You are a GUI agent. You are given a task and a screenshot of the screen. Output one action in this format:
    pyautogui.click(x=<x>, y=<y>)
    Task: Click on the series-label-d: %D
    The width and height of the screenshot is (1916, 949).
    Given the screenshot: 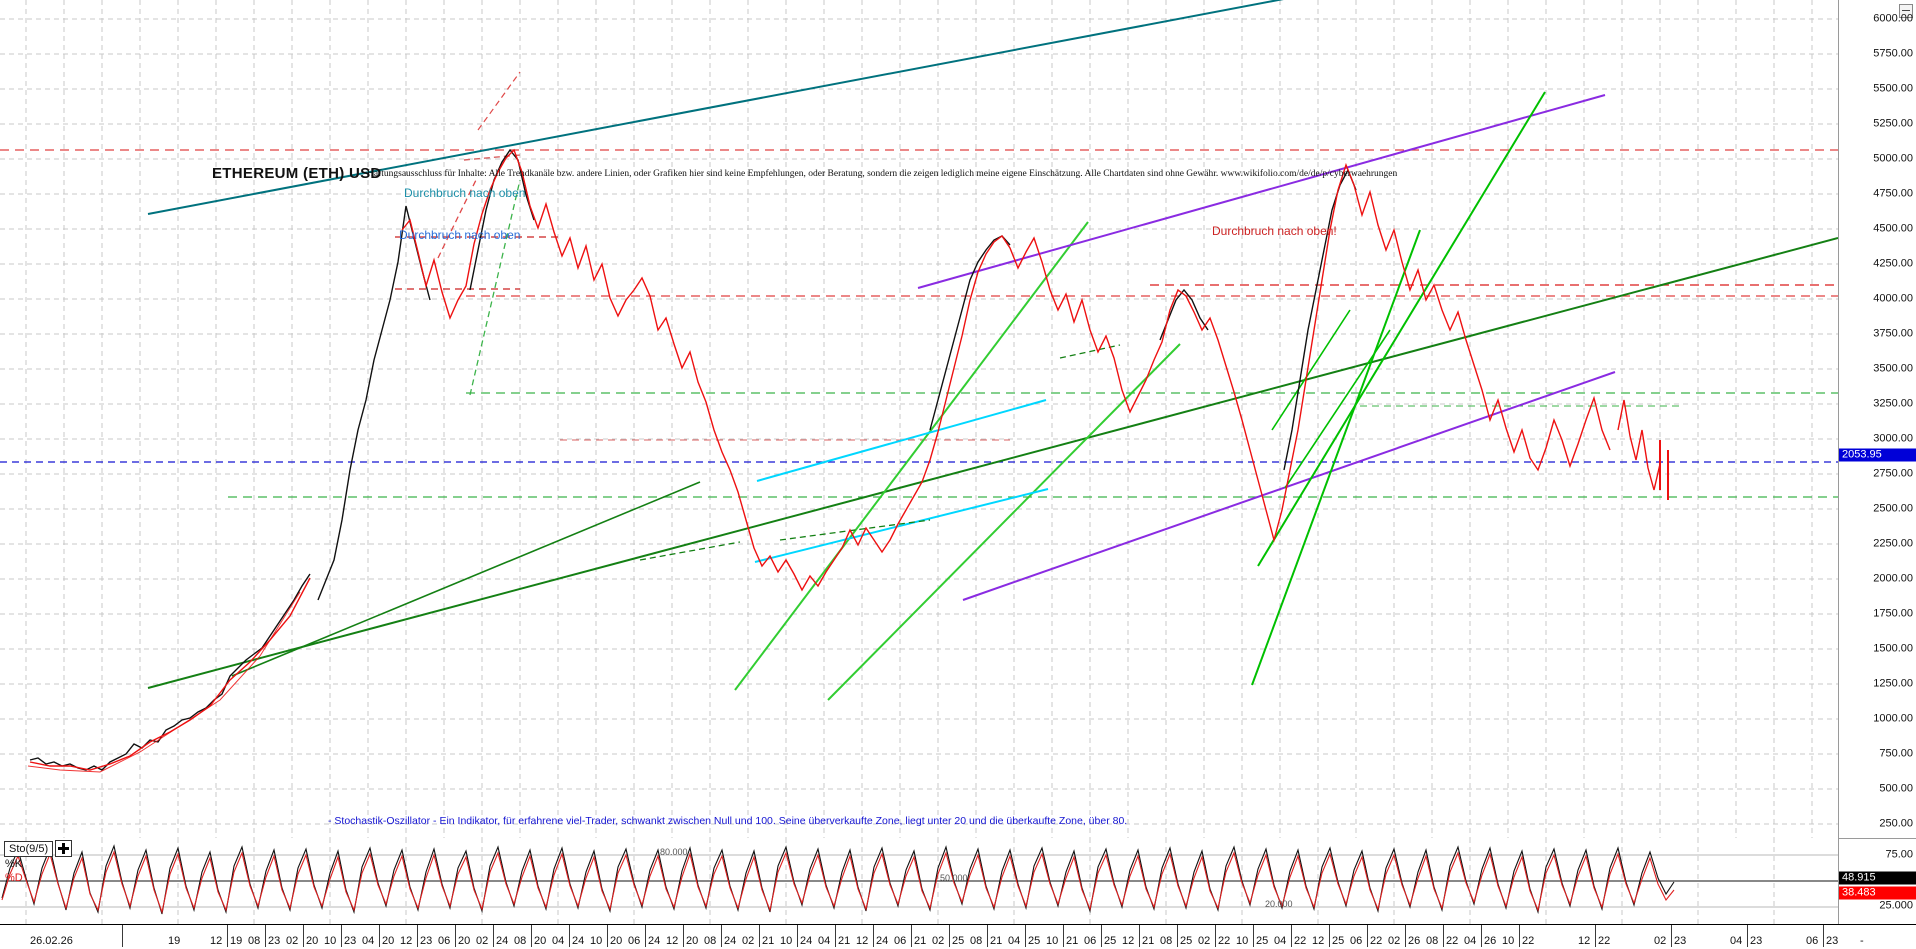 What is the action you would take?
    pyautogui.click(x=14, y=878)
    